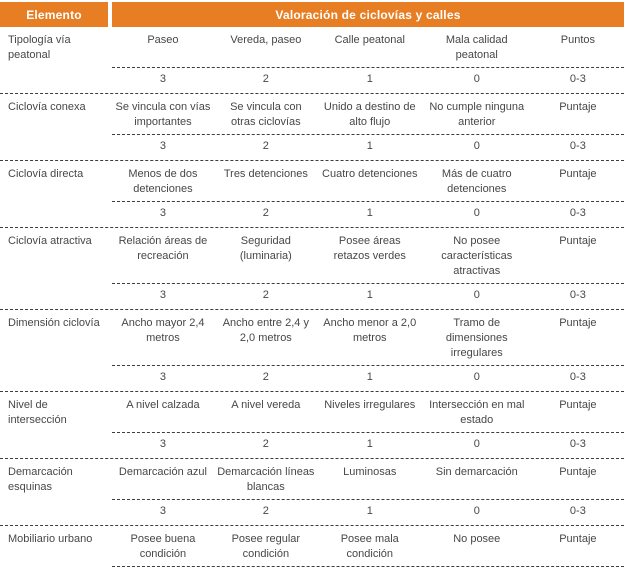 This screenshot has height=571, width=624. I want to click on criteria-cell: Unido a destino de alto flujo, so click(369, 114).